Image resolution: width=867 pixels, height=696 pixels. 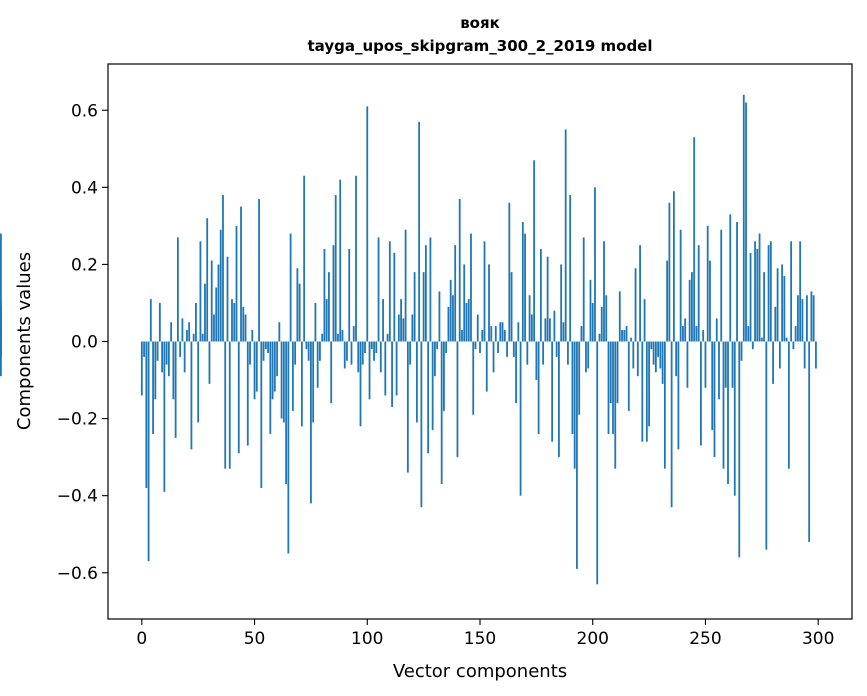 I want to click on x-tick-label: 200, so click(x=593, y=639).